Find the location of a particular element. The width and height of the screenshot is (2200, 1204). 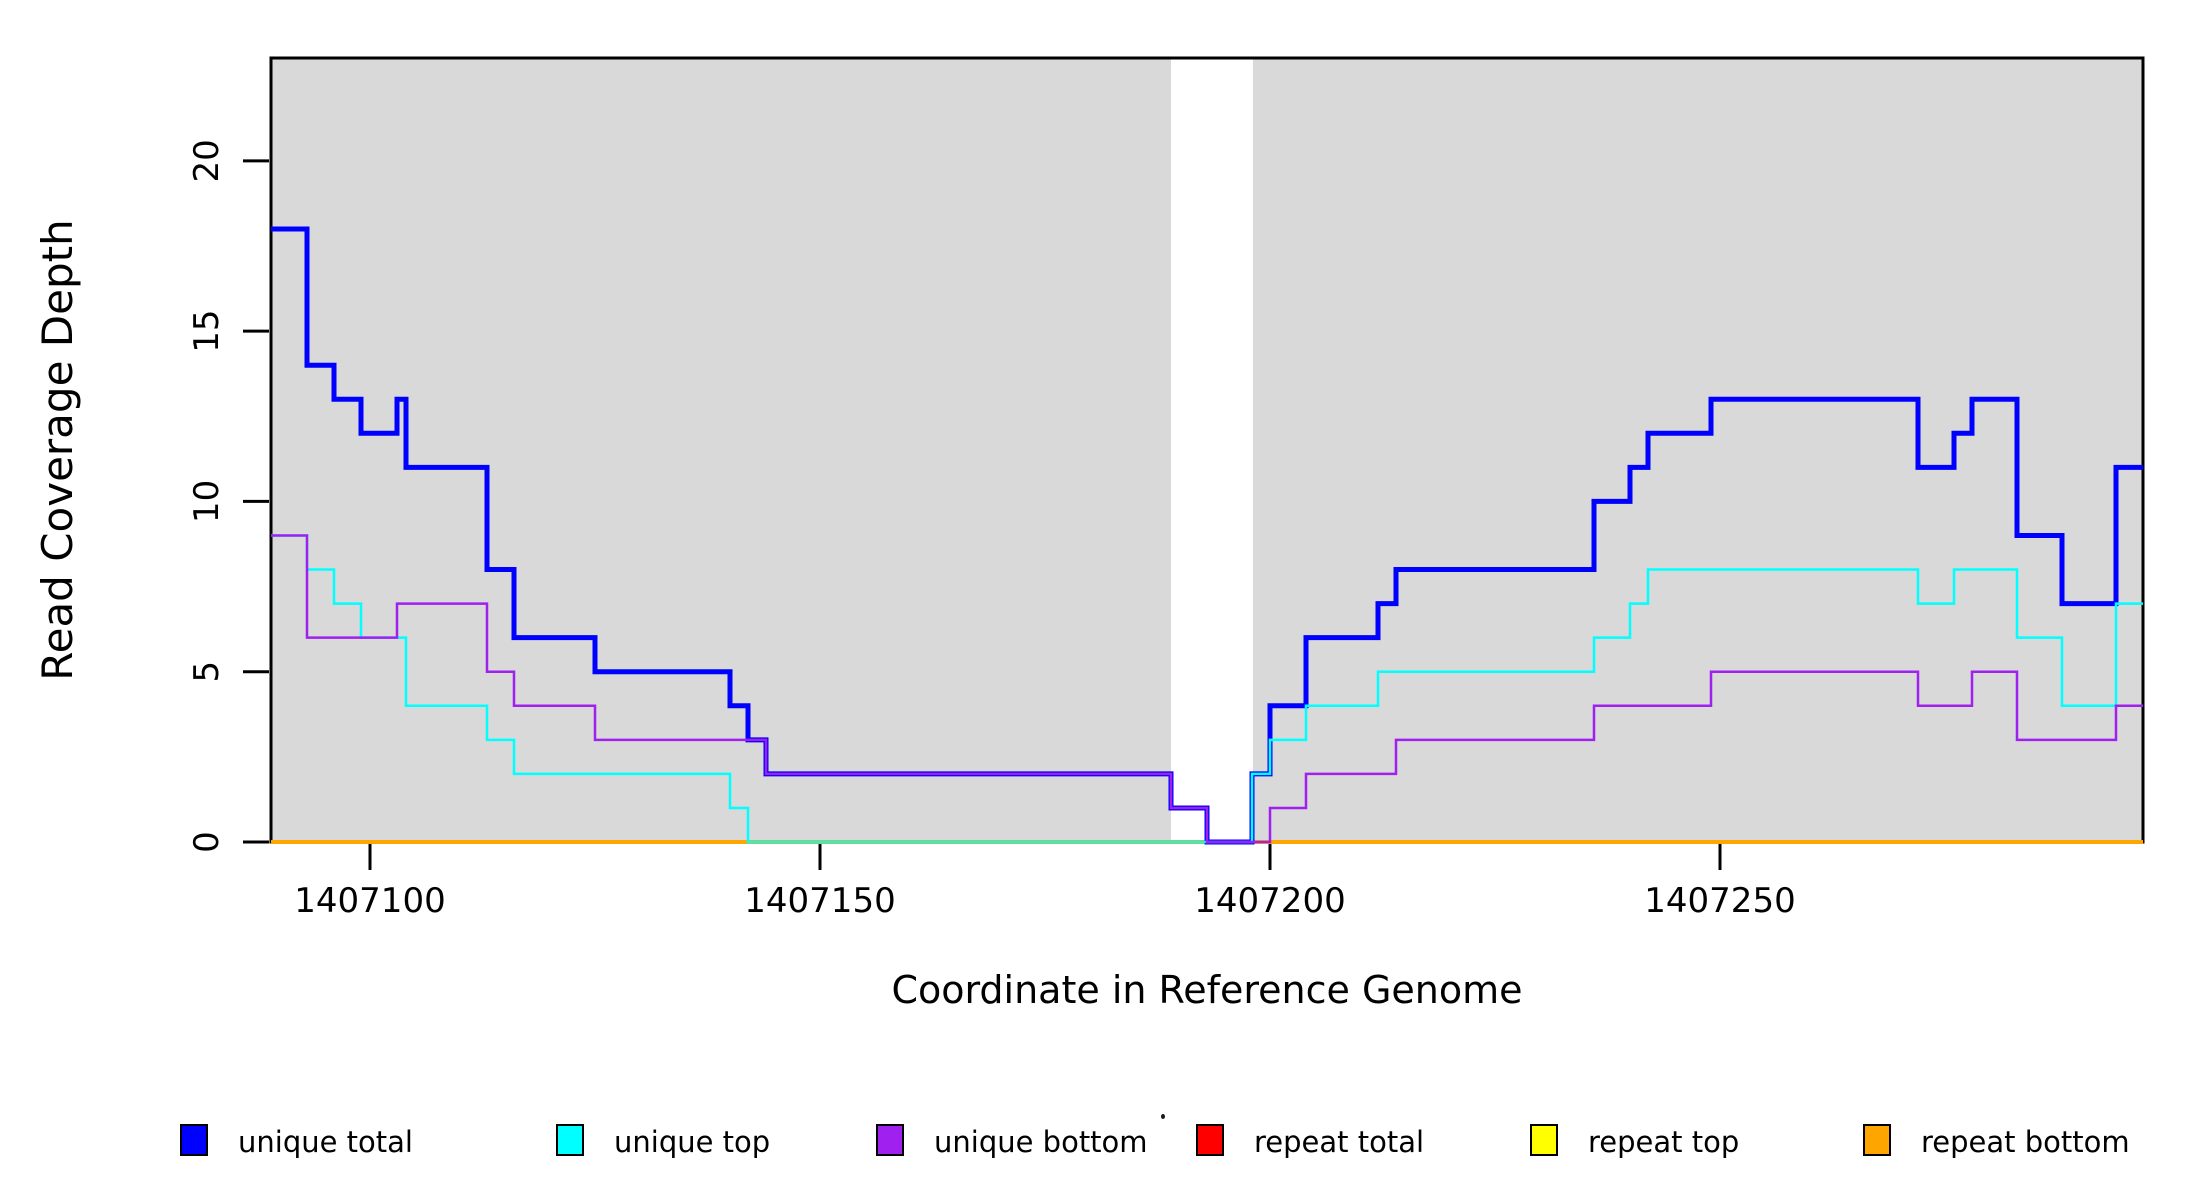

y-axis-title: Read Coverage Depth is located at coordinates (57, 449).